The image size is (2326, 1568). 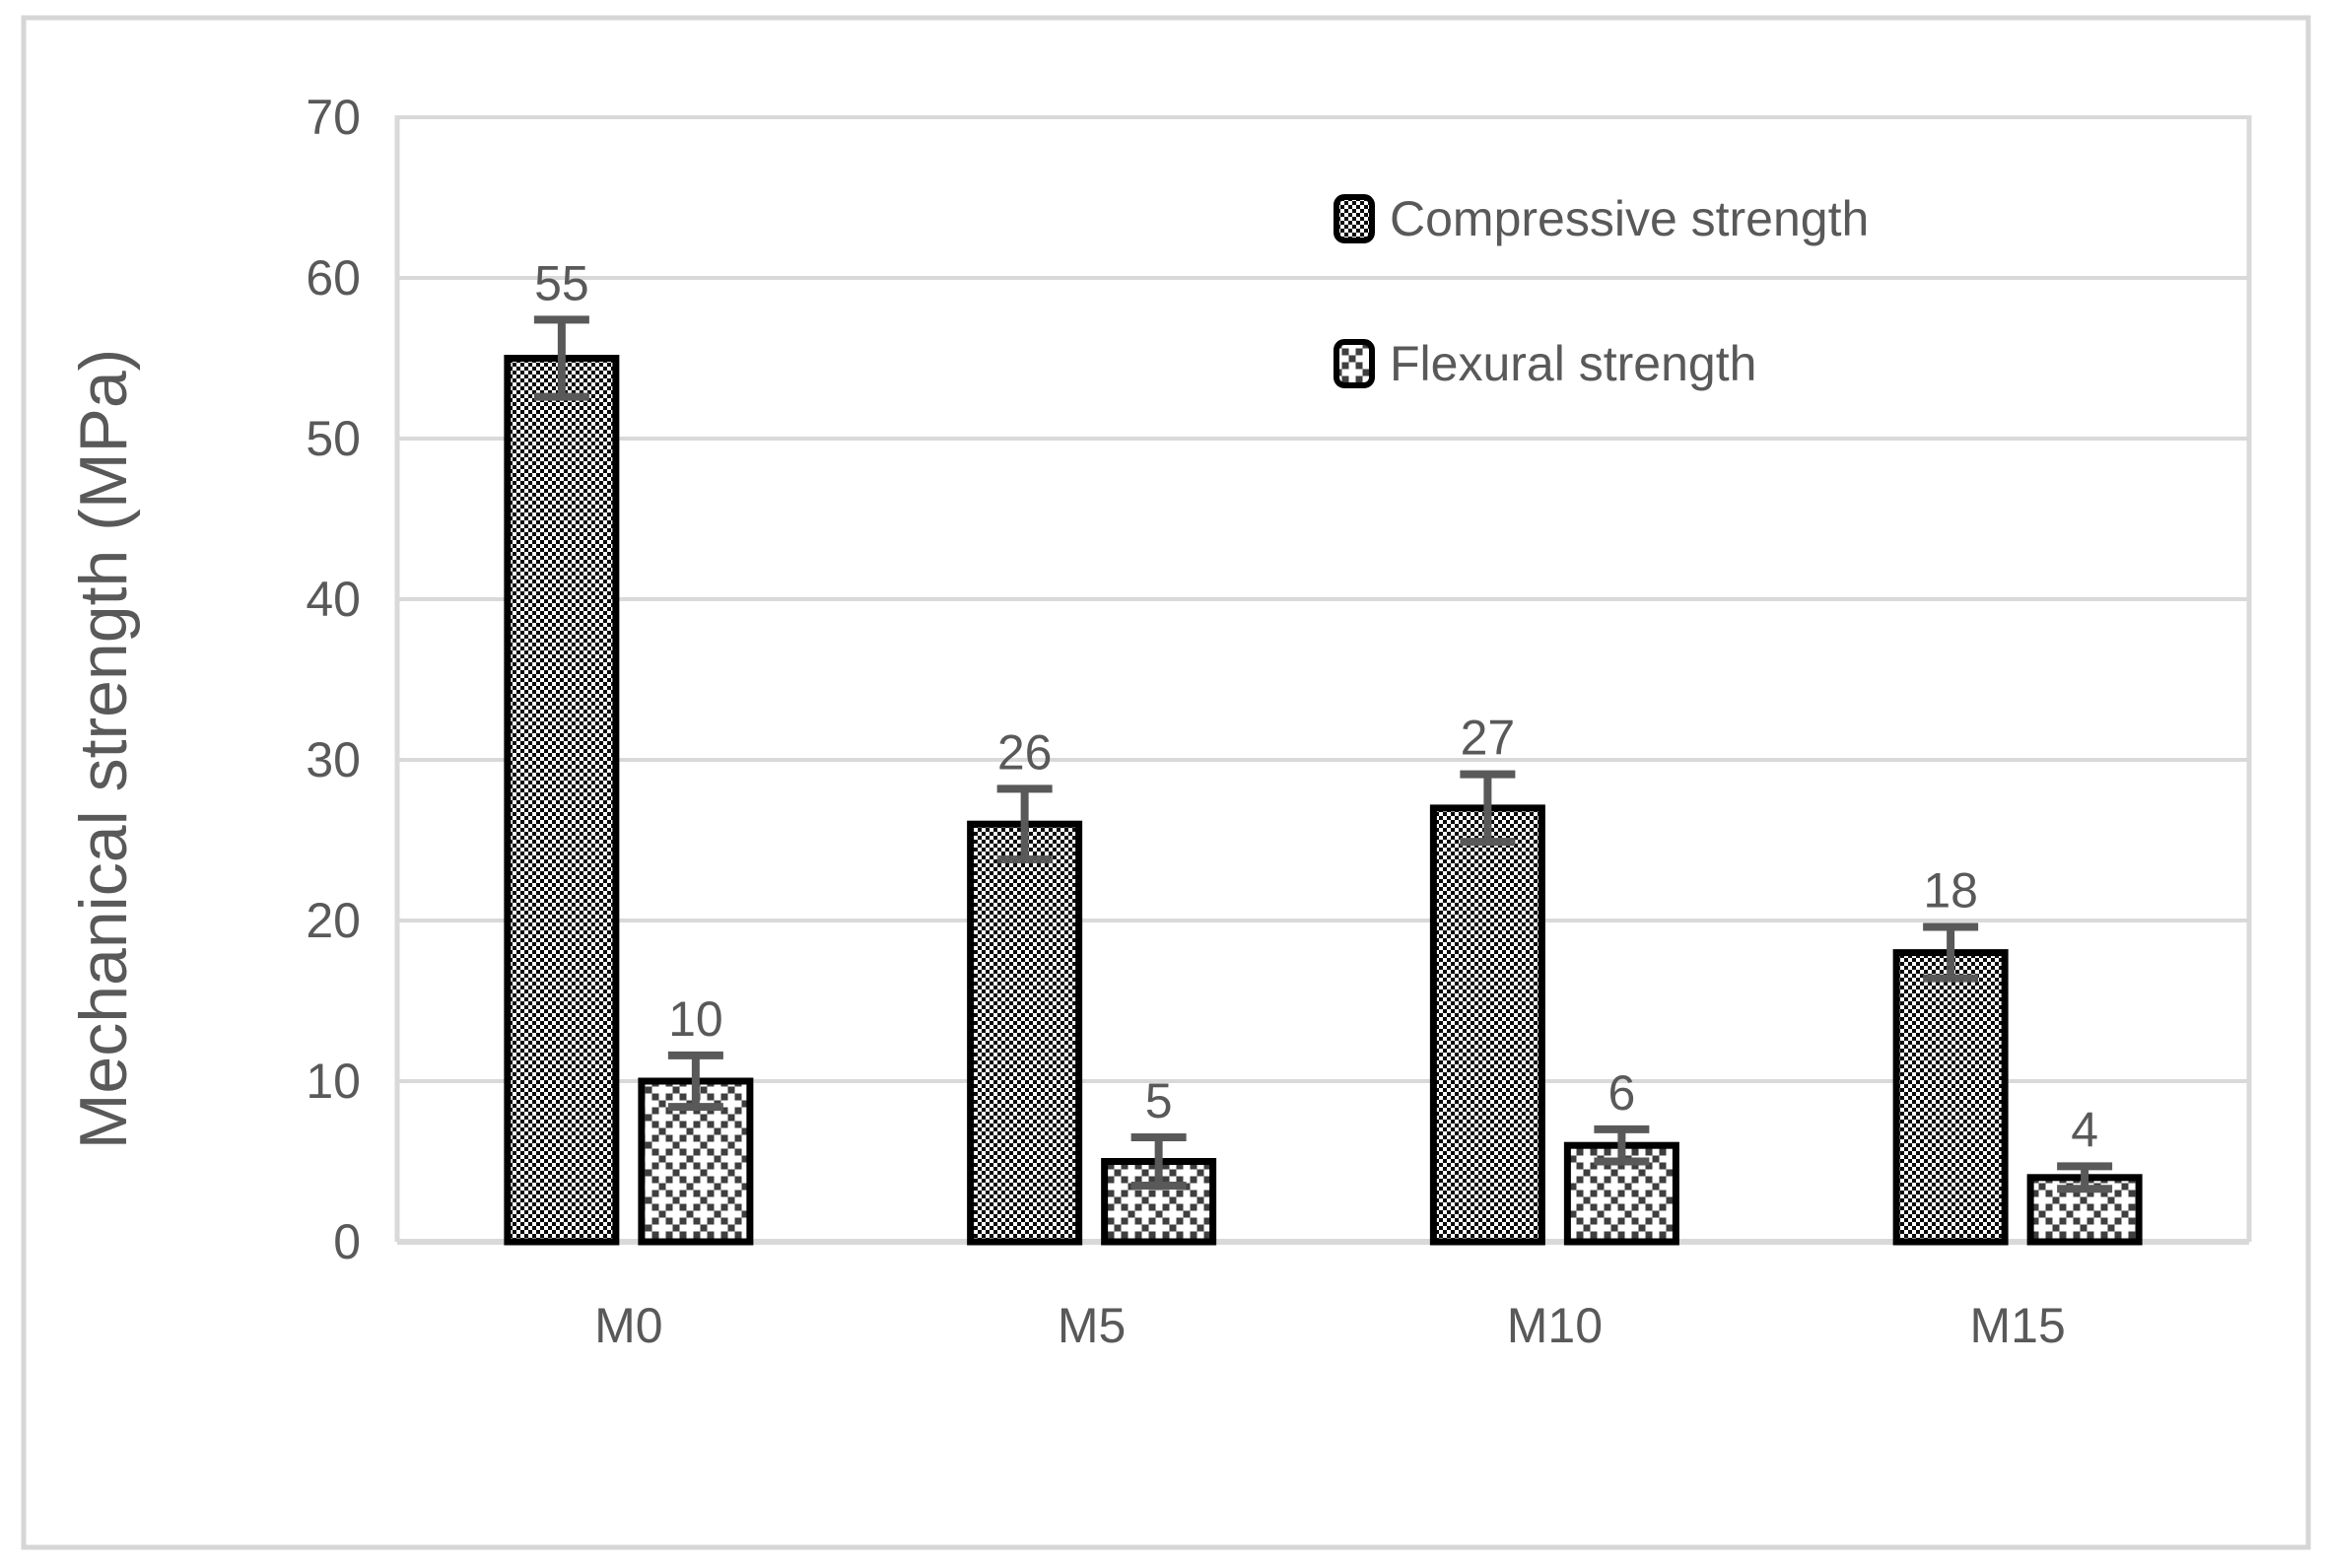 I want to click on data-label: 18, so click(x=1950, y=891).